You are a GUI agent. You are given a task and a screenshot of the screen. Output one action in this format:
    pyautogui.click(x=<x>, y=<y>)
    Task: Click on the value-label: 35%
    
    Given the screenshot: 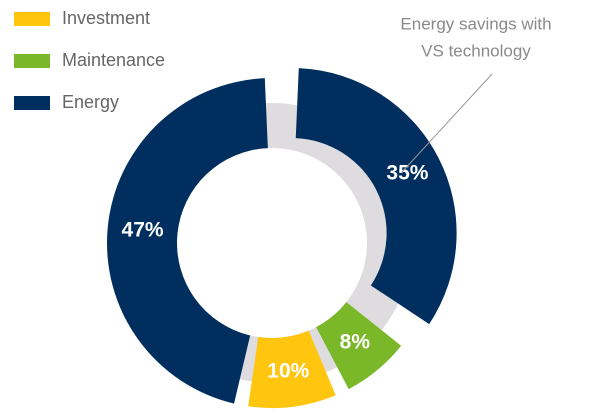 What is the action you would take?
    pyautogui.click(x=407, y=173)
    